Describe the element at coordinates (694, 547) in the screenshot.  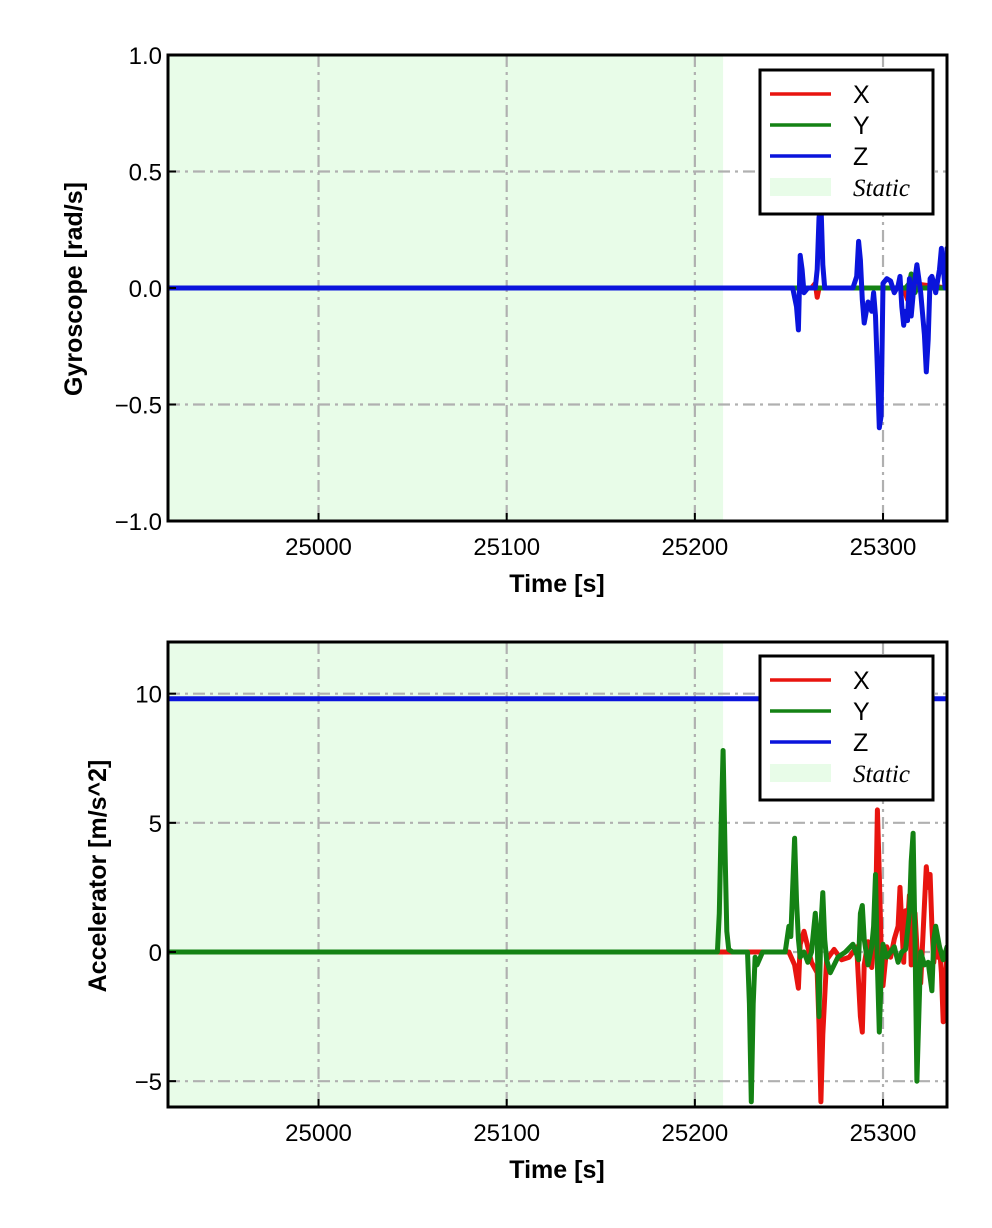
I see `gyroscope-x-tick-label: 25200` at that location.